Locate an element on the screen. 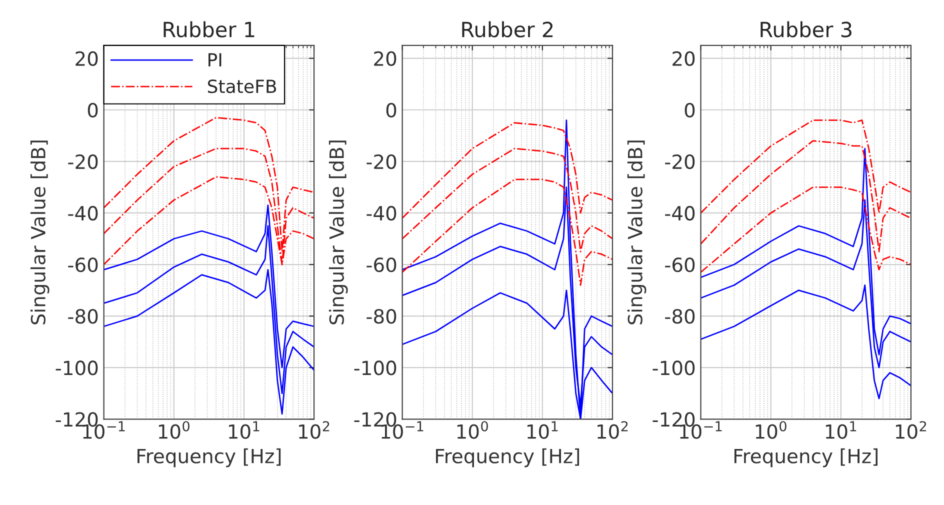 The width and height of the screenshot is (944, 505). chart-title: Rubber 2 is located at coordinates (507, 29).